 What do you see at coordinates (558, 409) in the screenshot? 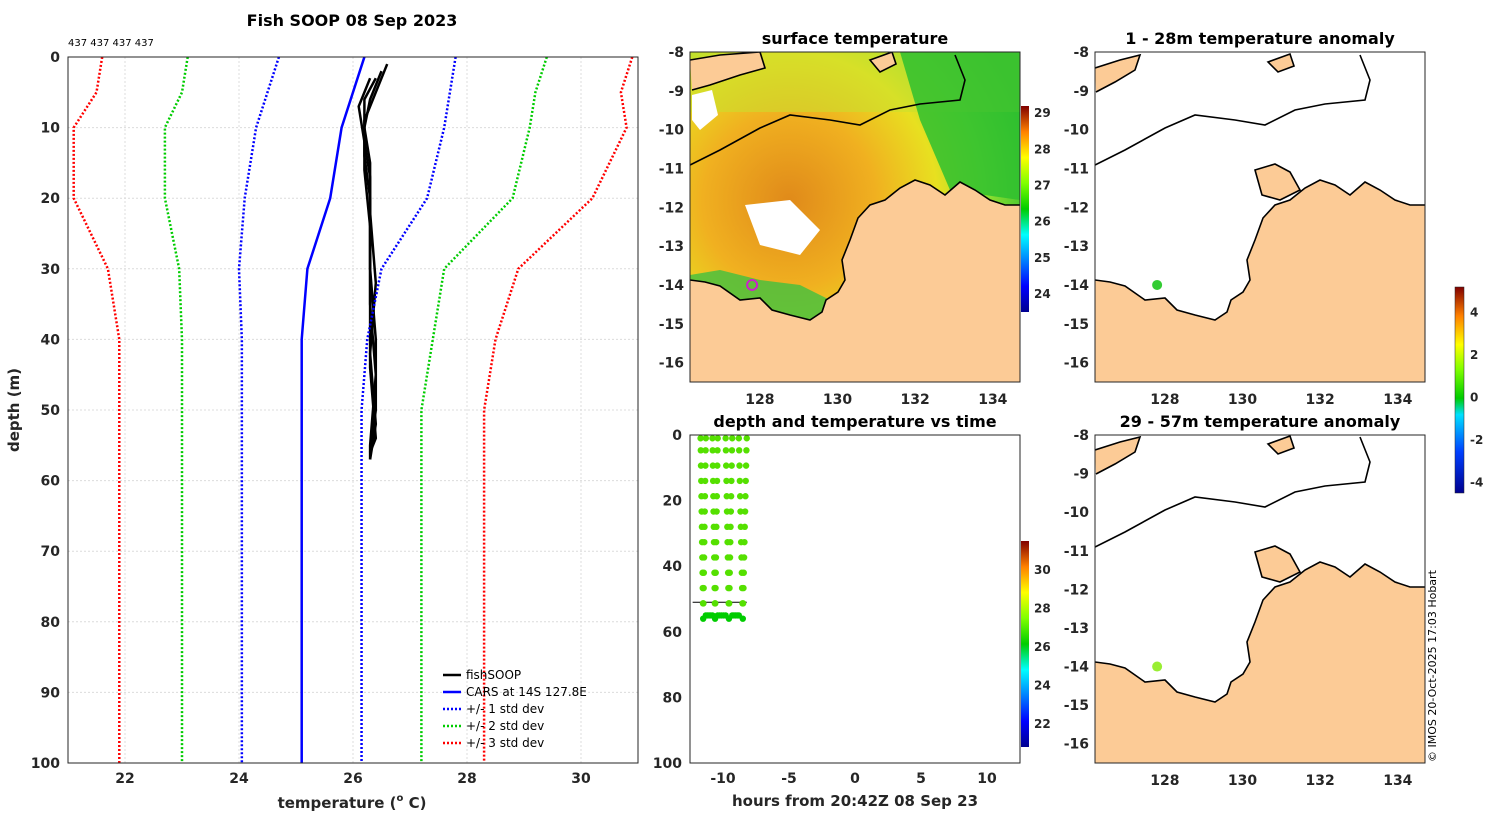
I see `std3-right-line` at bounding box center [558, 409].